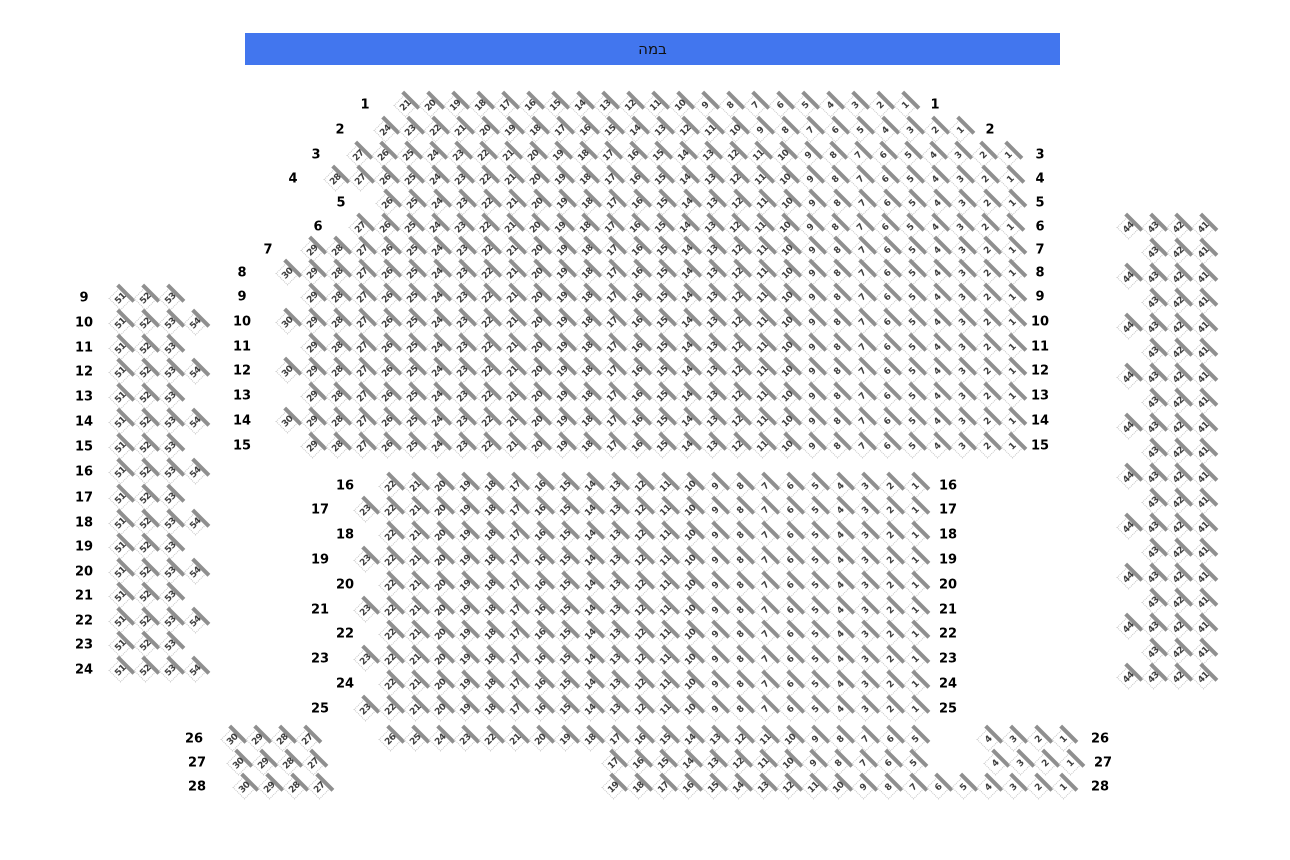 The image size is (1290, 860). I want to click on seat-row28-7: 7, so click(914, 786).